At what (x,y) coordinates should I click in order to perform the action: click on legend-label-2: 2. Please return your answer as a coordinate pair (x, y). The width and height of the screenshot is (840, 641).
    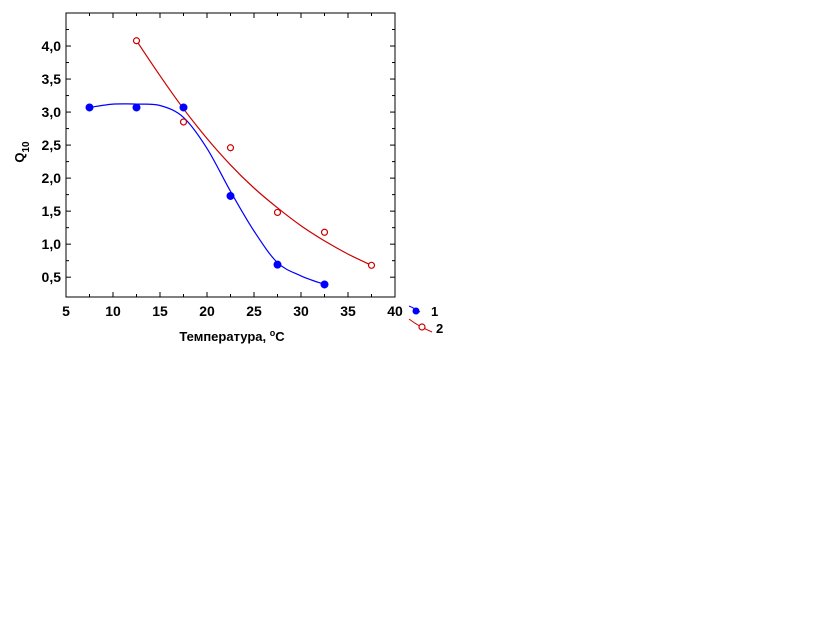
    Looking at the image, I should click on (439, 328).